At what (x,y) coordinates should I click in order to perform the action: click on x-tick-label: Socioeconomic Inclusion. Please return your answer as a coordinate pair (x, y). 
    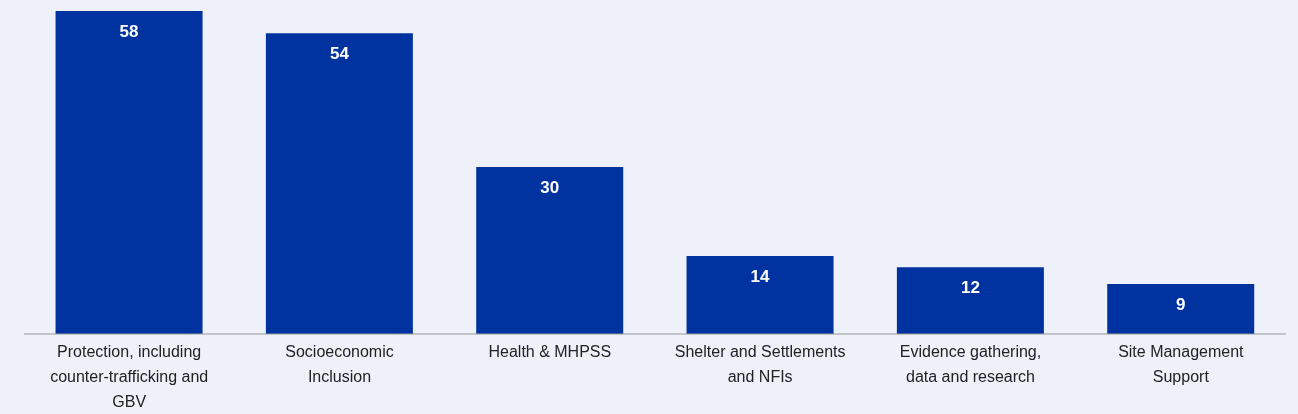
    Looking at the image, I should click on (339, 364).